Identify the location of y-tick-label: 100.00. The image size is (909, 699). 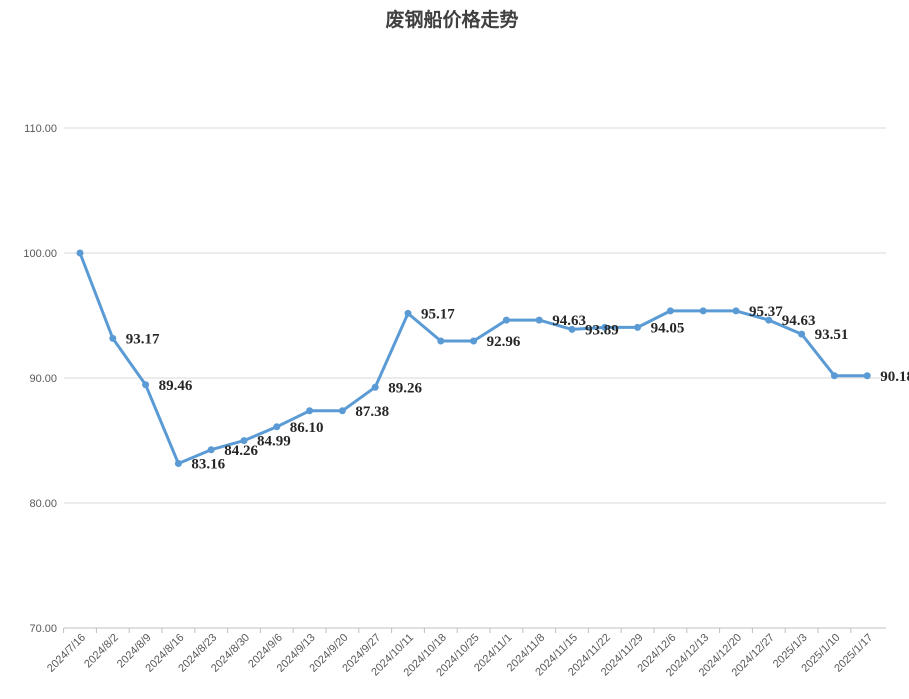
(40, 254).